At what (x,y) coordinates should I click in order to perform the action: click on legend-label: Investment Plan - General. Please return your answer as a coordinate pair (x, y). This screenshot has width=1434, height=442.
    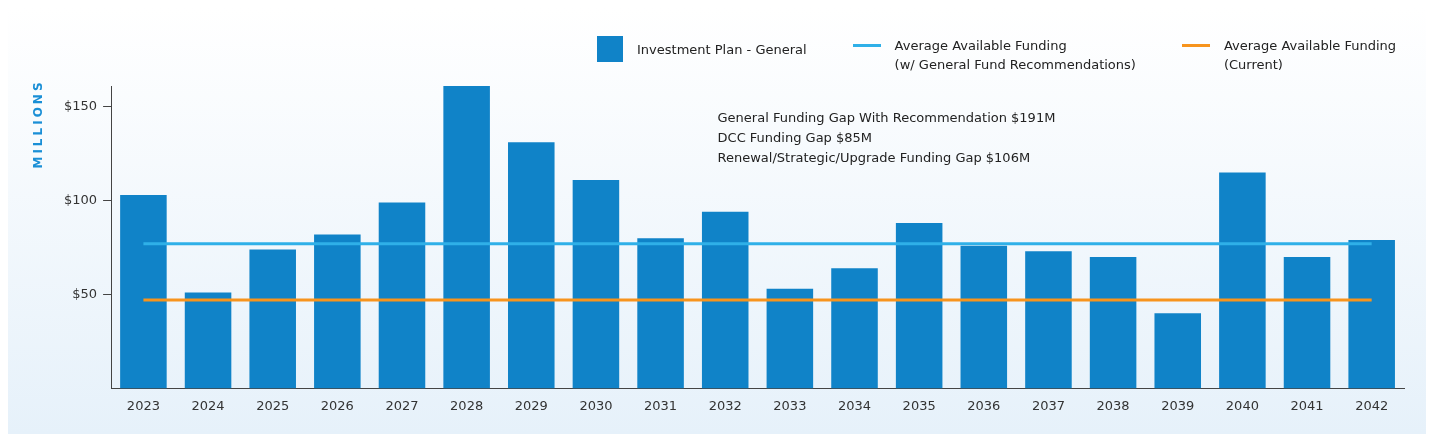
    Looking at the image, I should click on (722, 49).